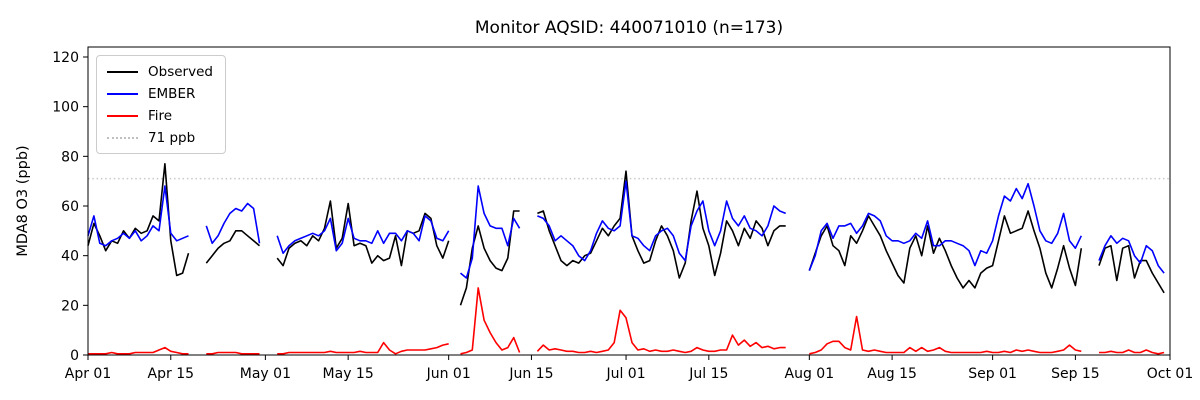 This screenshot has height=400, width=1200. I want to click on legend-item-ember: EMBER, so click(160, 93).